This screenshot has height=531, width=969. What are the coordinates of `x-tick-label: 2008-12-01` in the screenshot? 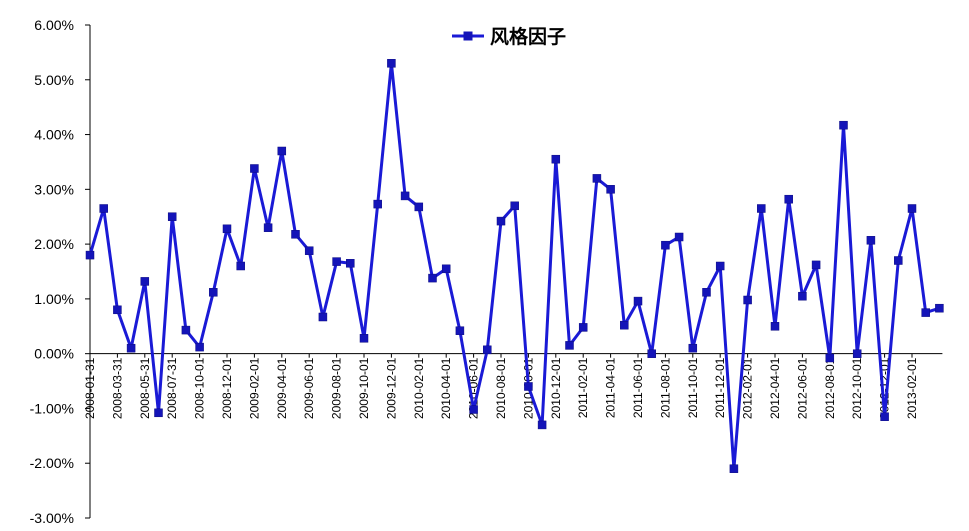 It's located at (227, 388).